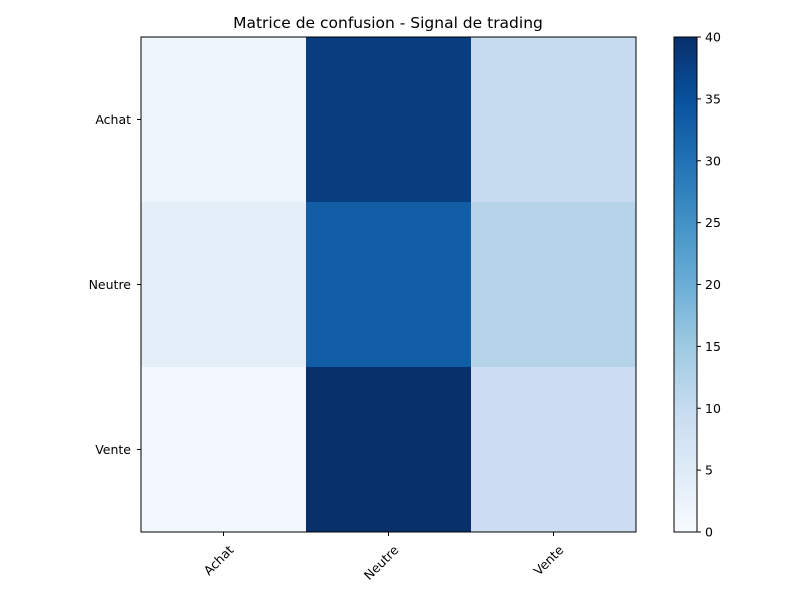  Describe the element at coordinates (388, 23) in the screenshot. I see `chart-title: Matrice de confusion - Signal de trading` at that location.